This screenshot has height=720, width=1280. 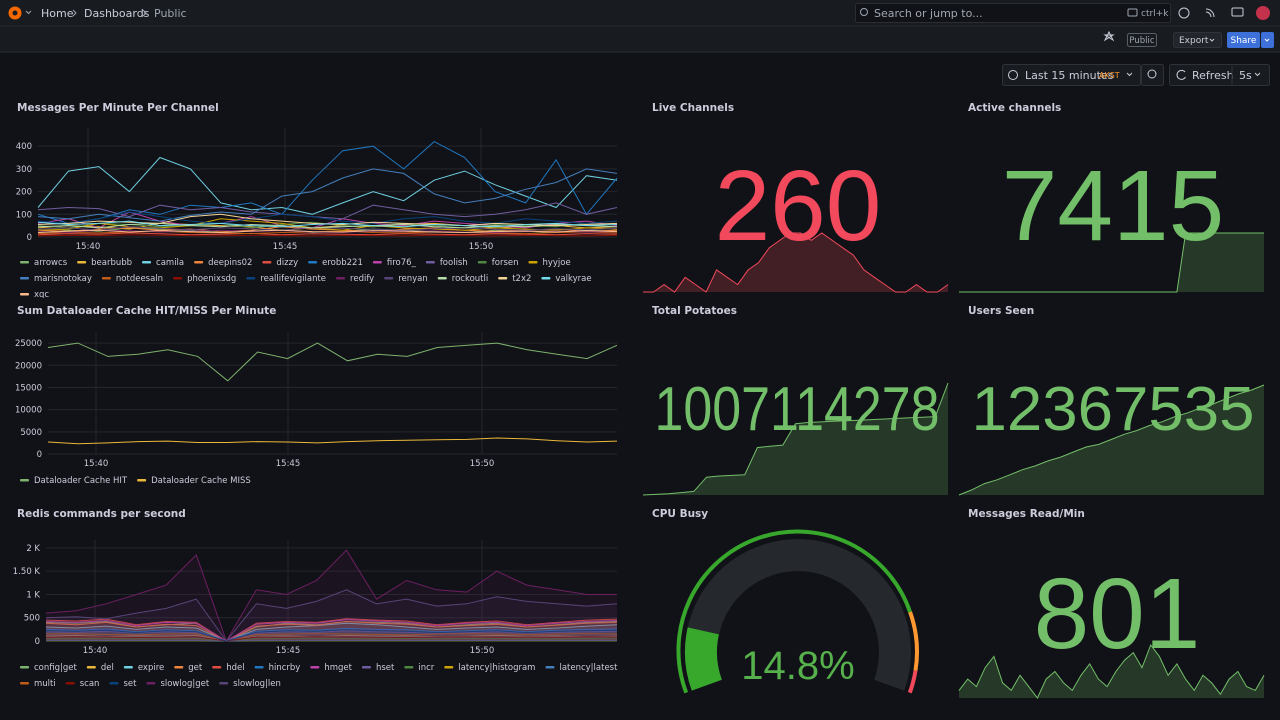 What do you see at coordinates (693, 108) in the screenshot?
I see `panel-title: Live Channels` at bounding box center [693, 108].